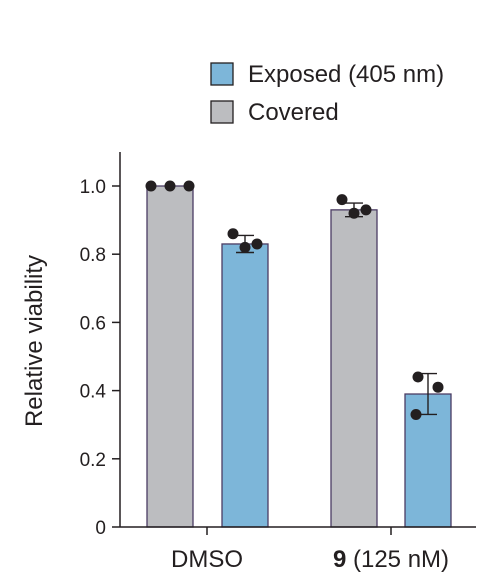 This screenshot has width=480, height=587. Describe the element at coordinates (293, 112) in the screenshot. I see `legend-label: Covered` at that location.